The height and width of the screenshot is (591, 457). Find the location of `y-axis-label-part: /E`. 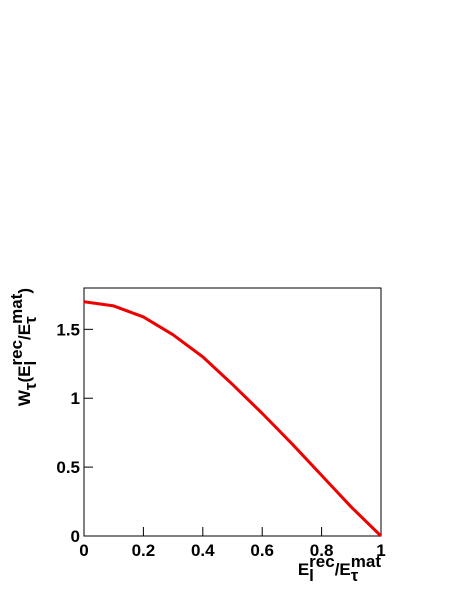

y-axis-label-part: /E is located at coordinates (24, 332).